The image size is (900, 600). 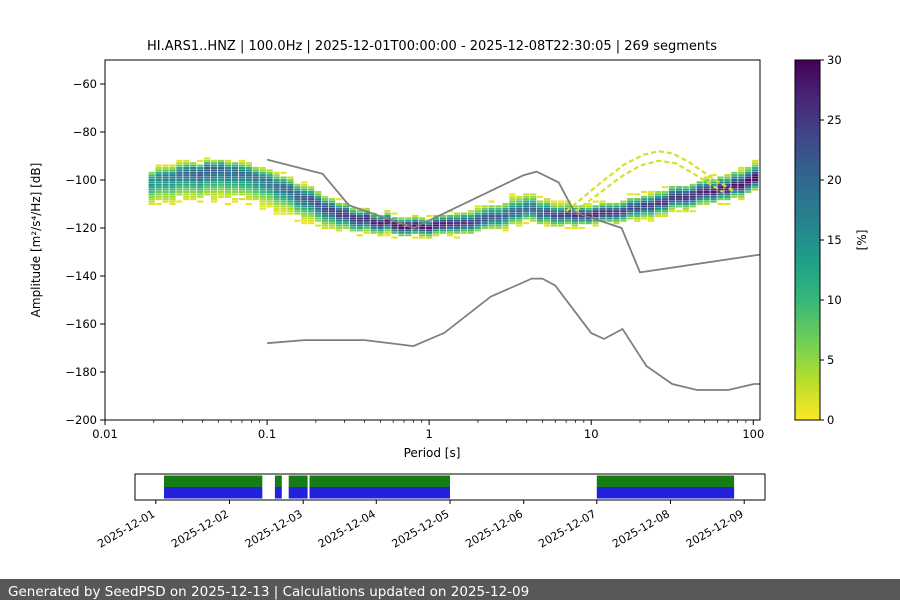 I want to click on secondary-mode-arcs, so click(x=649, y=181).